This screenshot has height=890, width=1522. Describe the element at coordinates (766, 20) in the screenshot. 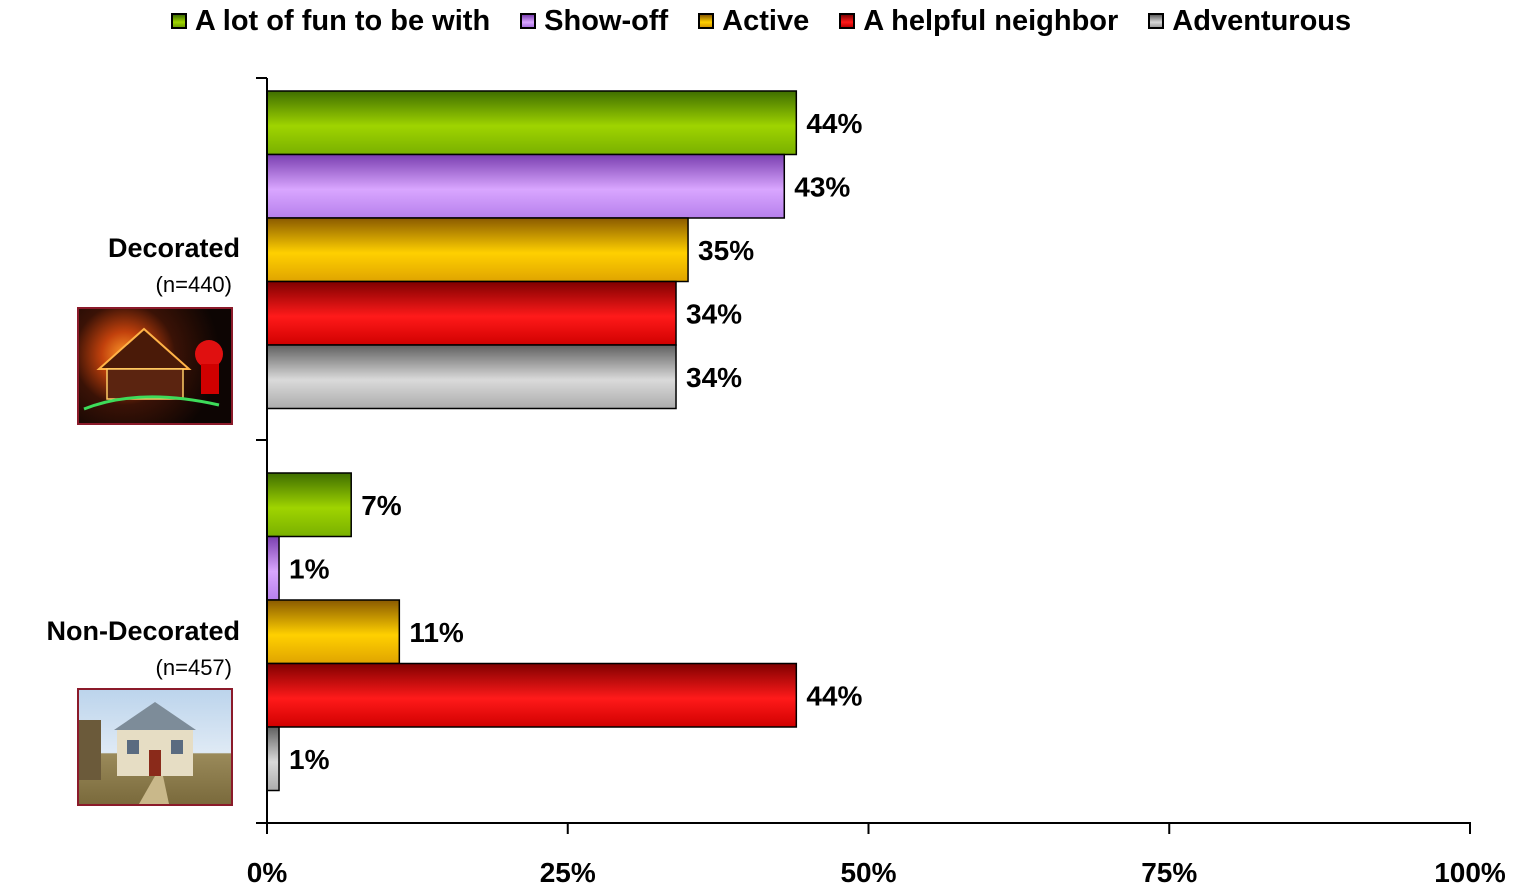

I see `legend-label-active: Active` at that location.